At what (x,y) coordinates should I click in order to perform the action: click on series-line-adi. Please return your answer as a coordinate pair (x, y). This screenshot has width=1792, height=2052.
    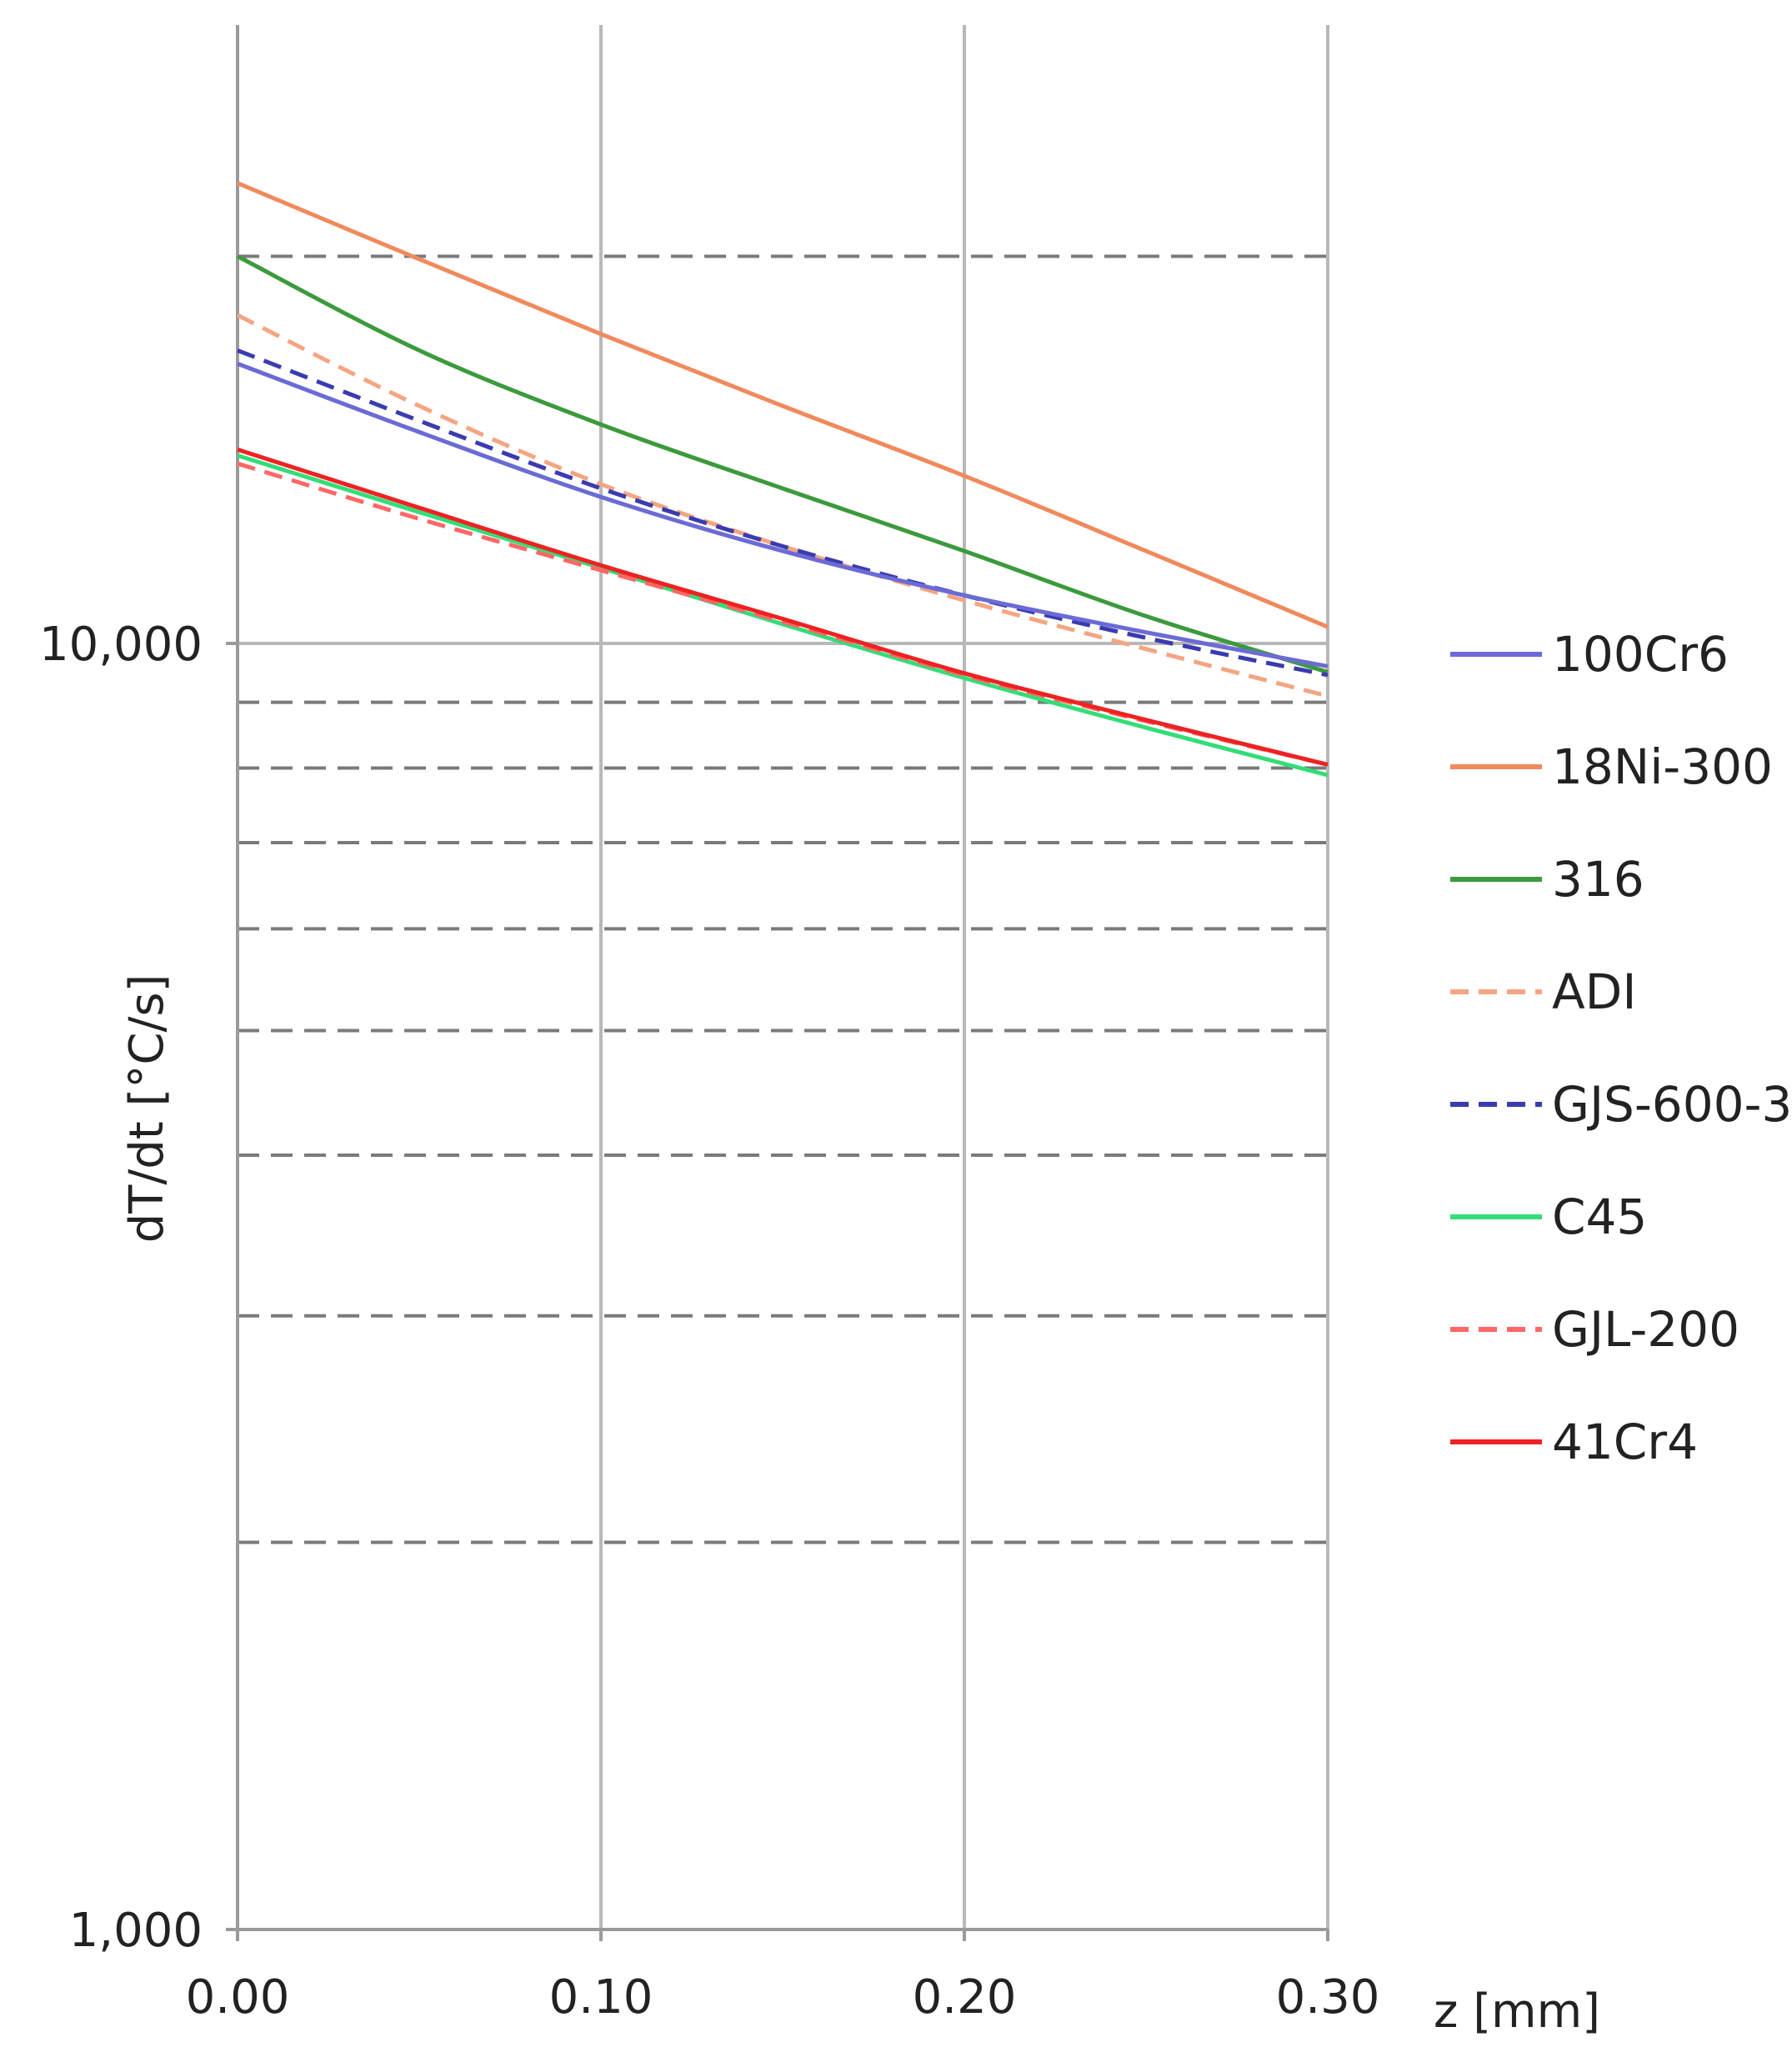
    Looking at the image, I should click on (783, 505).